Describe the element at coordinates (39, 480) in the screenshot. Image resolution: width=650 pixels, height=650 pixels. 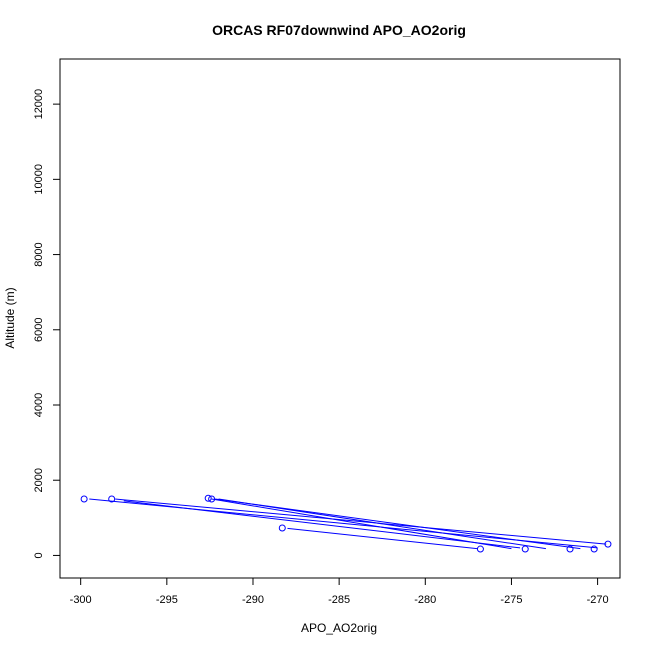
I see `y-tick-label: 2000` at that location.